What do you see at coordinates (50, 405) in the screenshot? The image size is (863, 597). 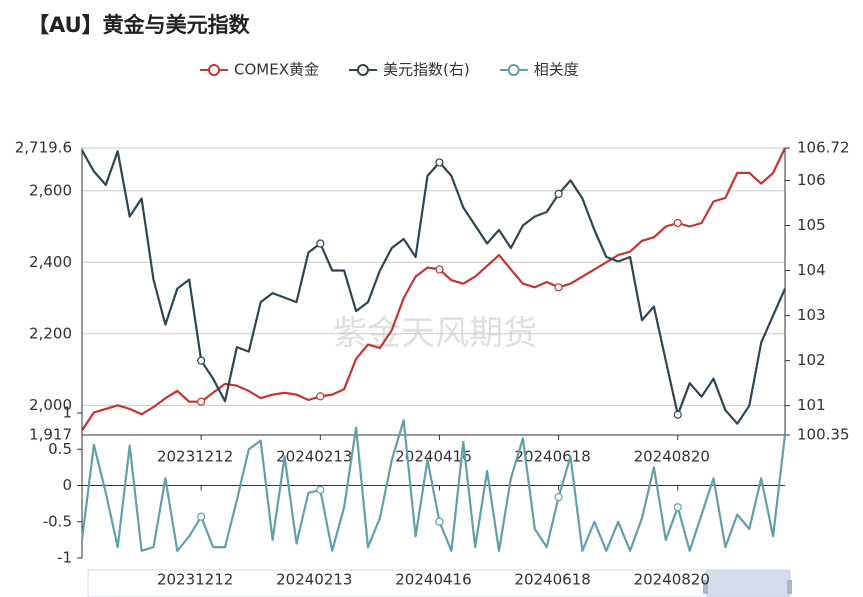 I see `y-tick-label: 2,000` at bounding box center [50, 405].